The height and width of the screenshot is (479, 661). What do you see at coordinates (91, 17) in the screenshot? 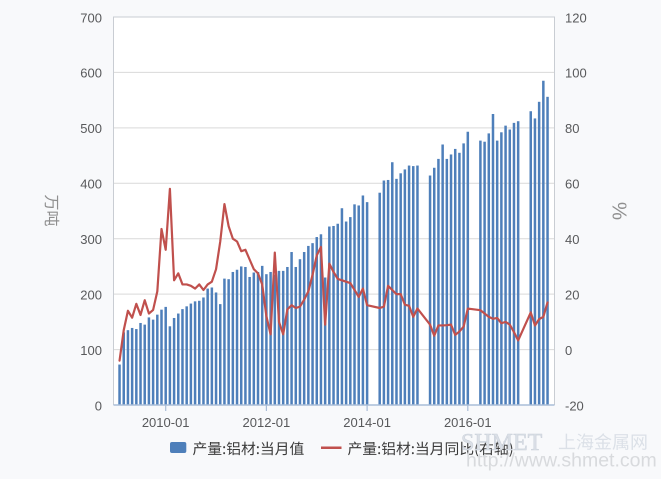
I see `svg-text: 700` at bounding box center [91, 17].